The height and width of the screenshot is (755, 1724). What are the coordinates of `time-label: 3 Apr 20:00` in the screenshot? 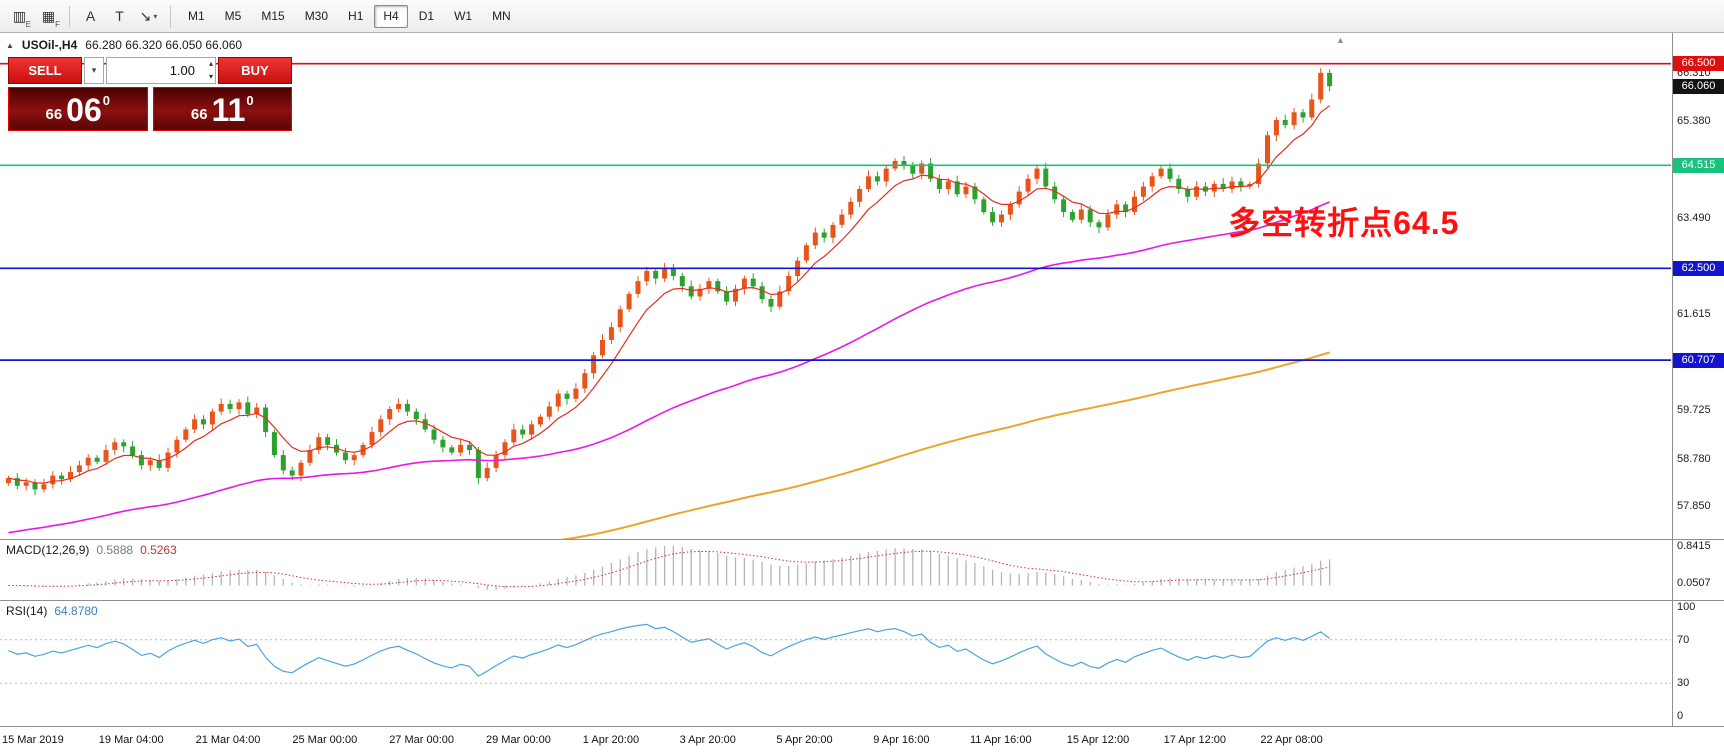 It's located at (707, 740).